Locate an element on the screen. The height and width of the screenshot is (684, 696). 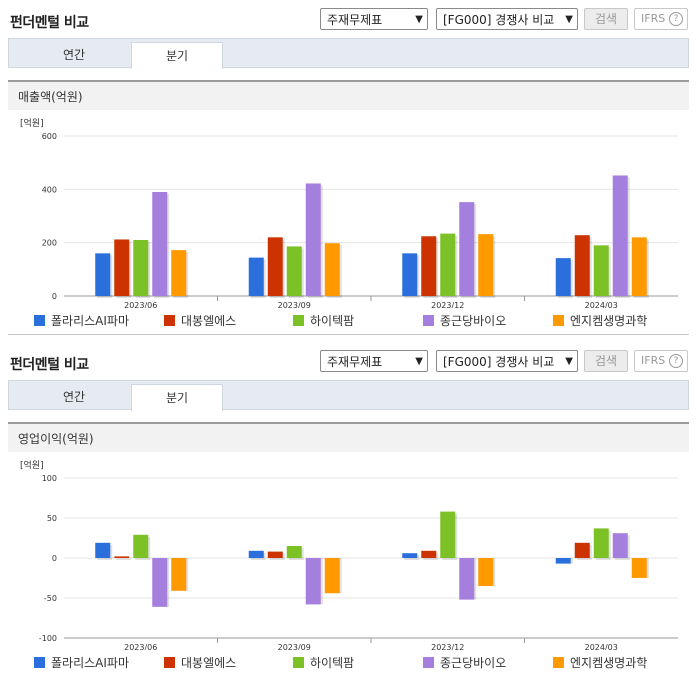
y-tick-label: 200 is located at coordinates (49, 243).